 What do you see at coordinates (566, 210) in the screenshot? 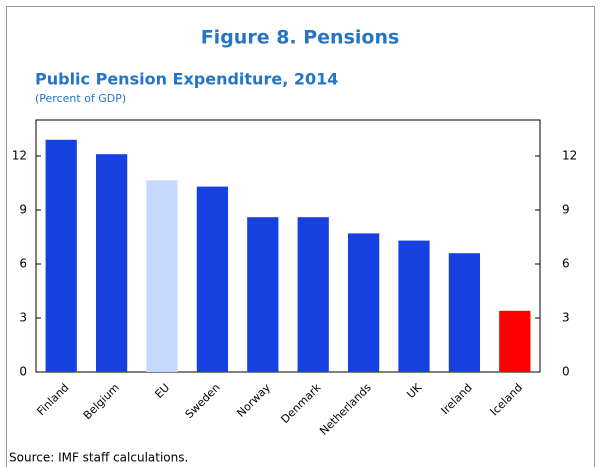
I see `y2-tick-label: 9` at bounding box center [566, 210].